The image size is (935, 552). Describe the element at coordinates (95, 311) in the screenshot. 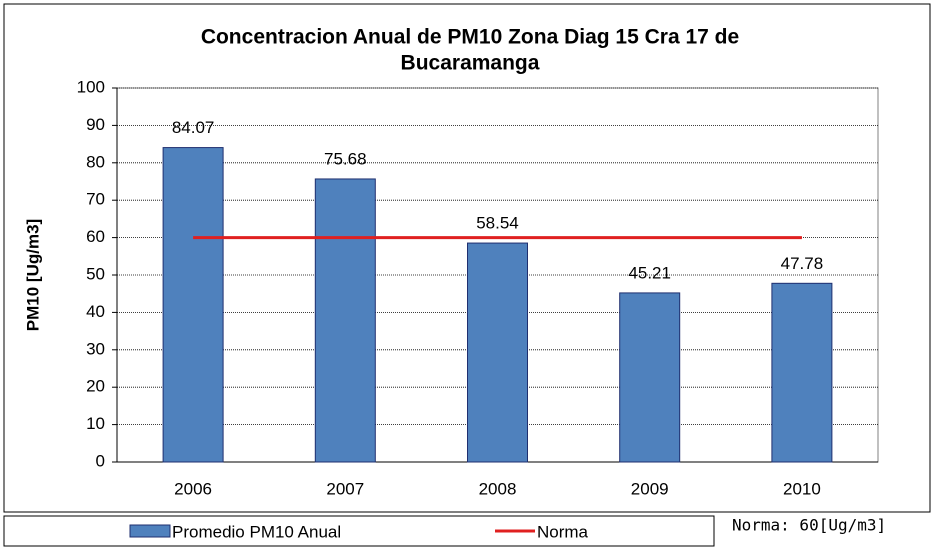

I see `y-tick-label: 40` at that location.